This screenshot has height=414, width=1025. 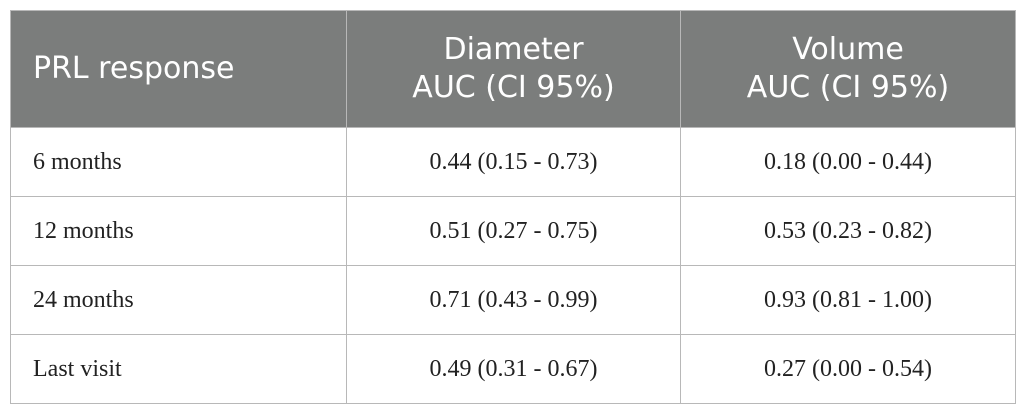 What do you see at coordinates (848, 369) in the screenshot?
I see `table-cell: 0.27 (0.00 - 0.54)` at bounding box center [848, 369].